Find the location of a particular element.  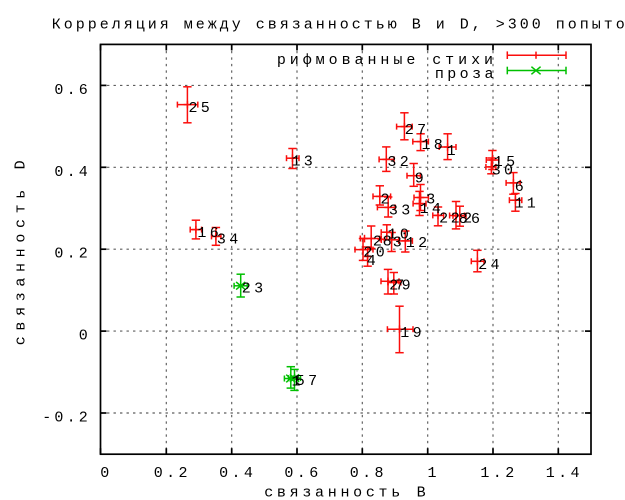

svg-text: 1.4 is located at coordinates (564, 473).